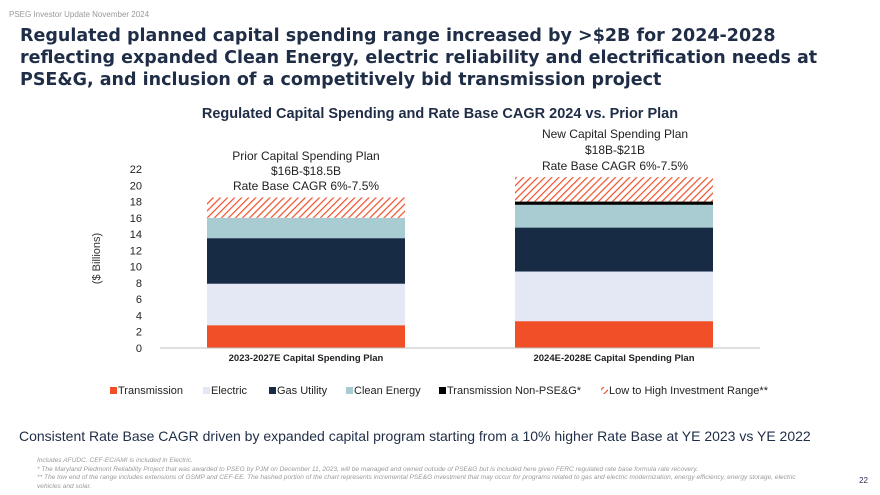 Image resolution: width=880 pixels, height=495 pixels. I want to click on y-tick-label: 16, so click(136, 219).